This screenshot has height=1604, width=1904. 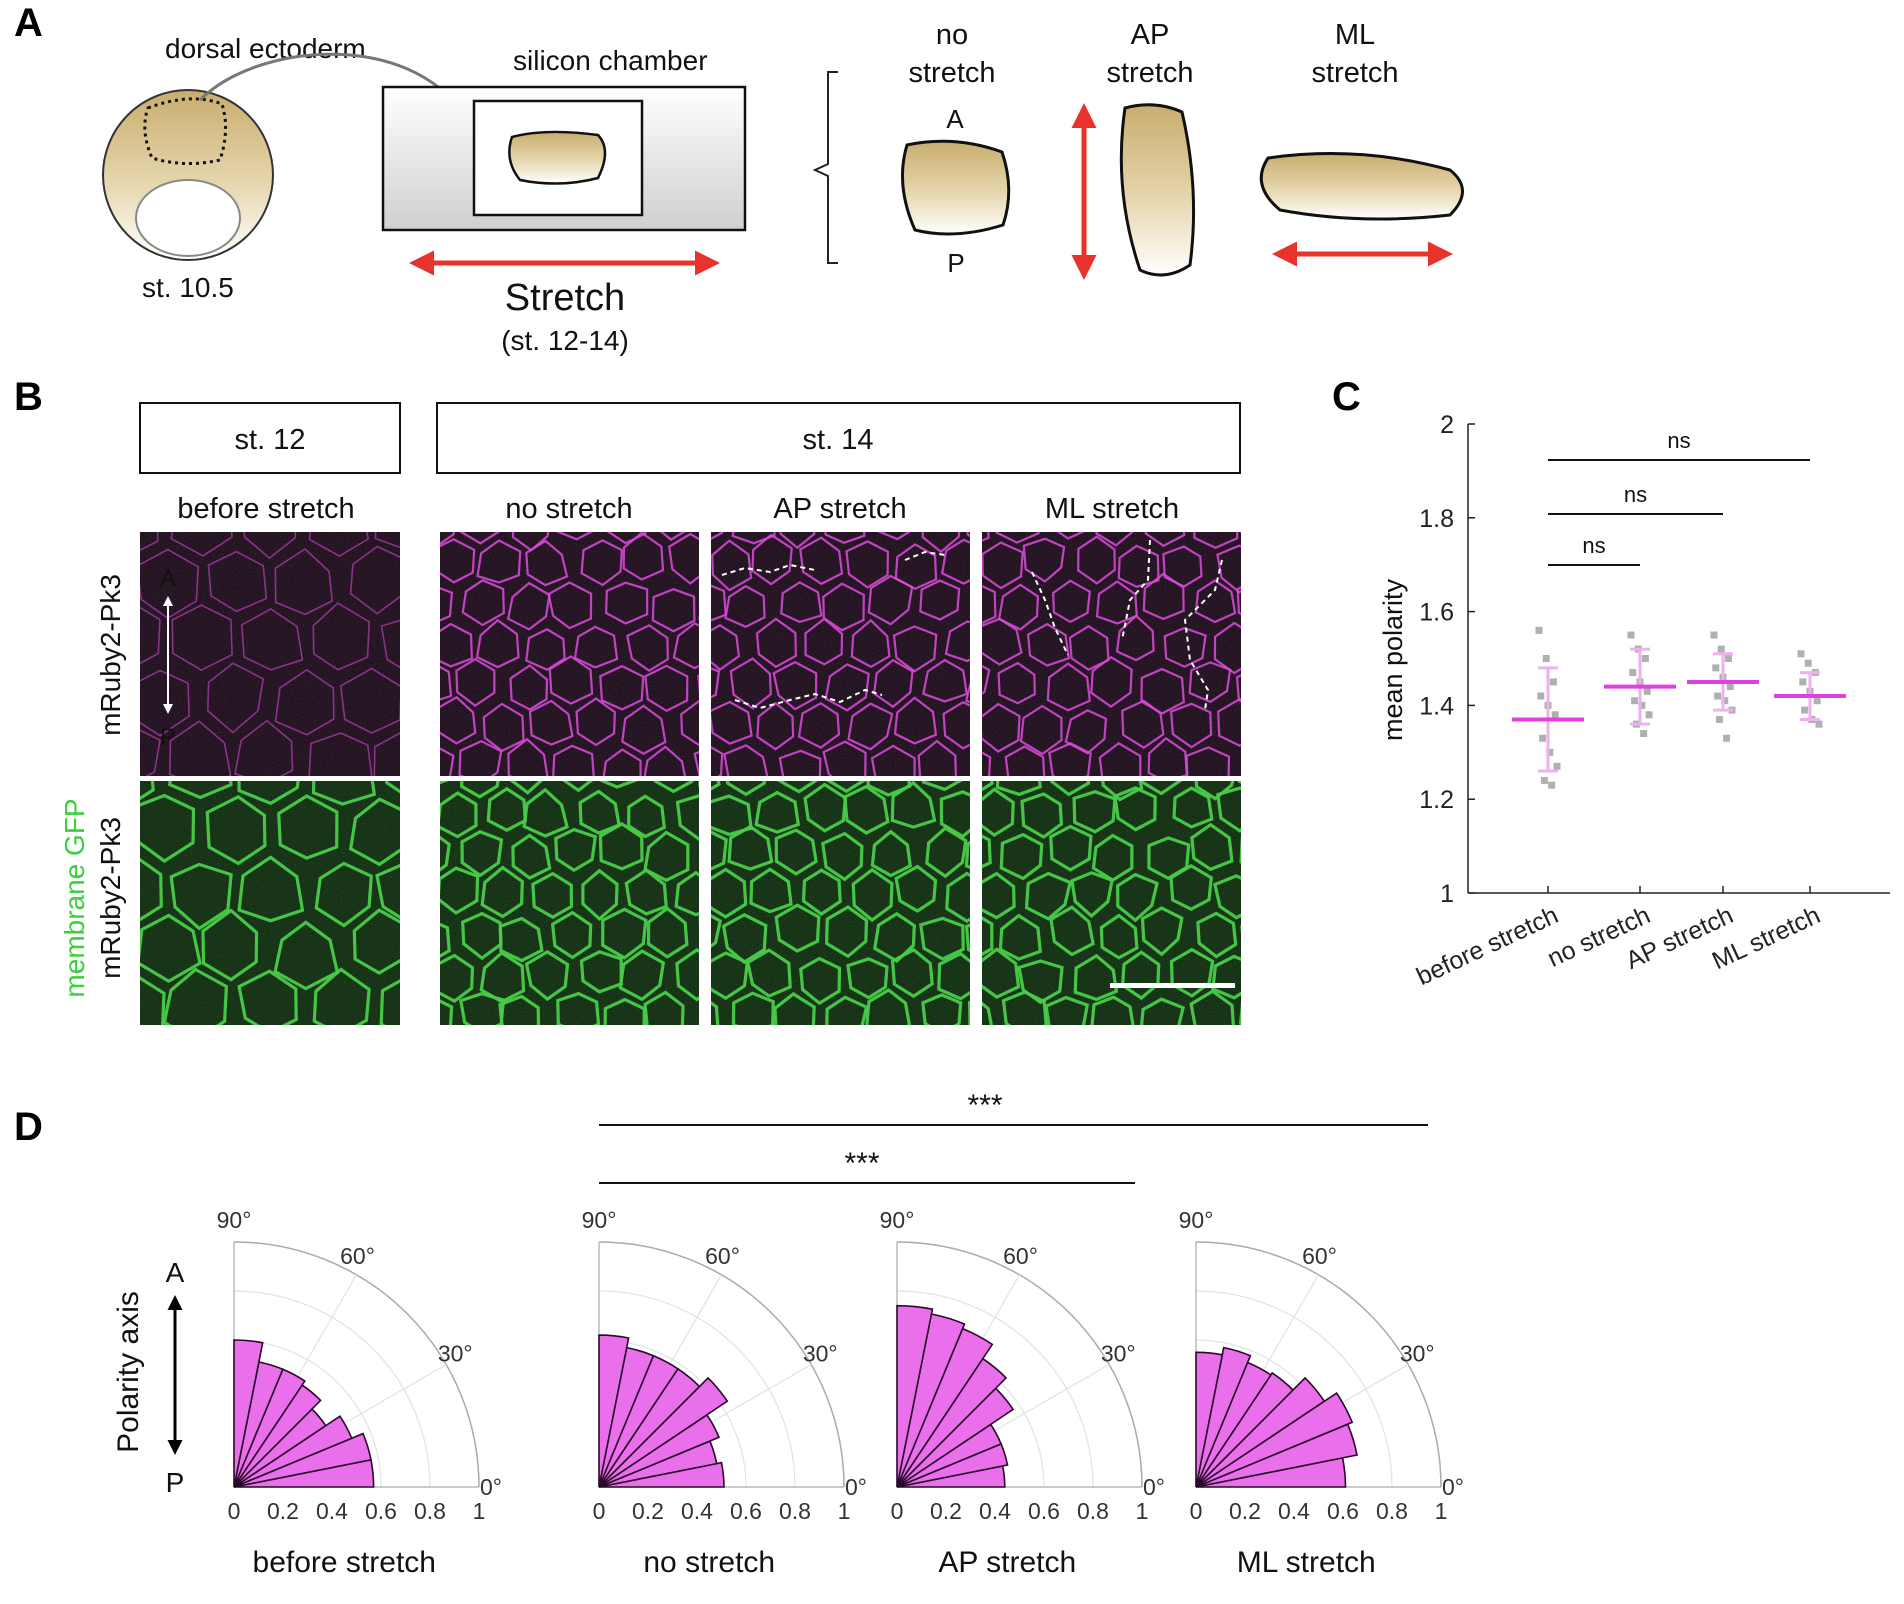 What do you see at coordinates (381, 1511) in the screenshot?
I see `polar-r-label: 0.6` at bounding box center [381, 1511].